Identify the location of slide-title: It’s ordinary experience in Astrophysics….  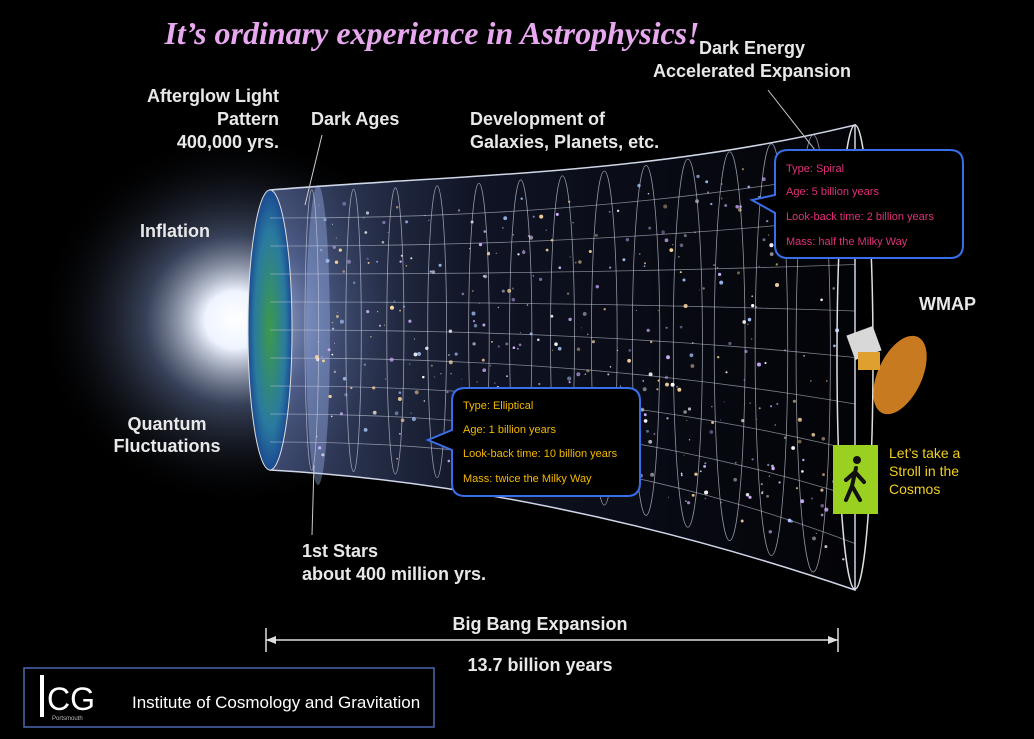
(431, 33).